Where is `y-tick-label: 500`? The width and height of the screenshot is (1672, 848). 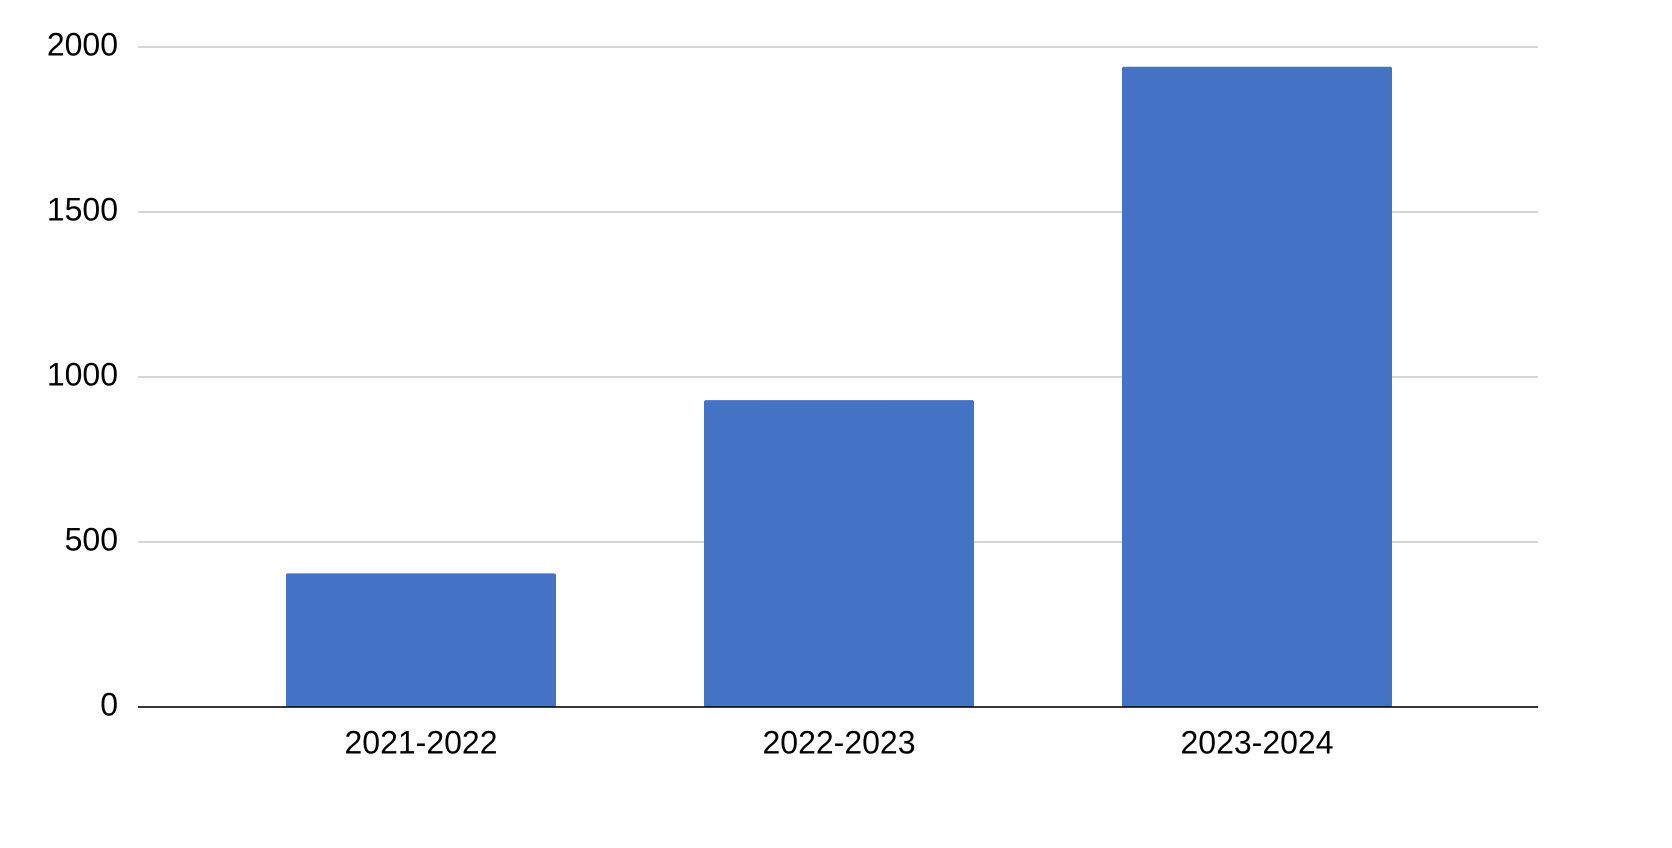 y-tick-label: 500 is located at coordinates (91, 539).